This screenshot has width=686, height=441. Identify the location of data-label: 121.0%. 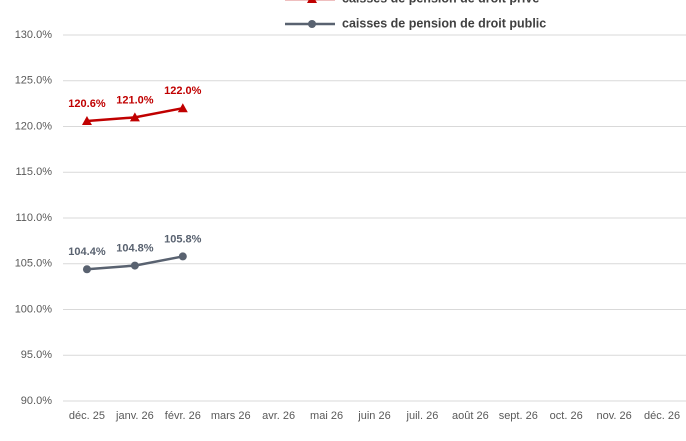
(135, 100).